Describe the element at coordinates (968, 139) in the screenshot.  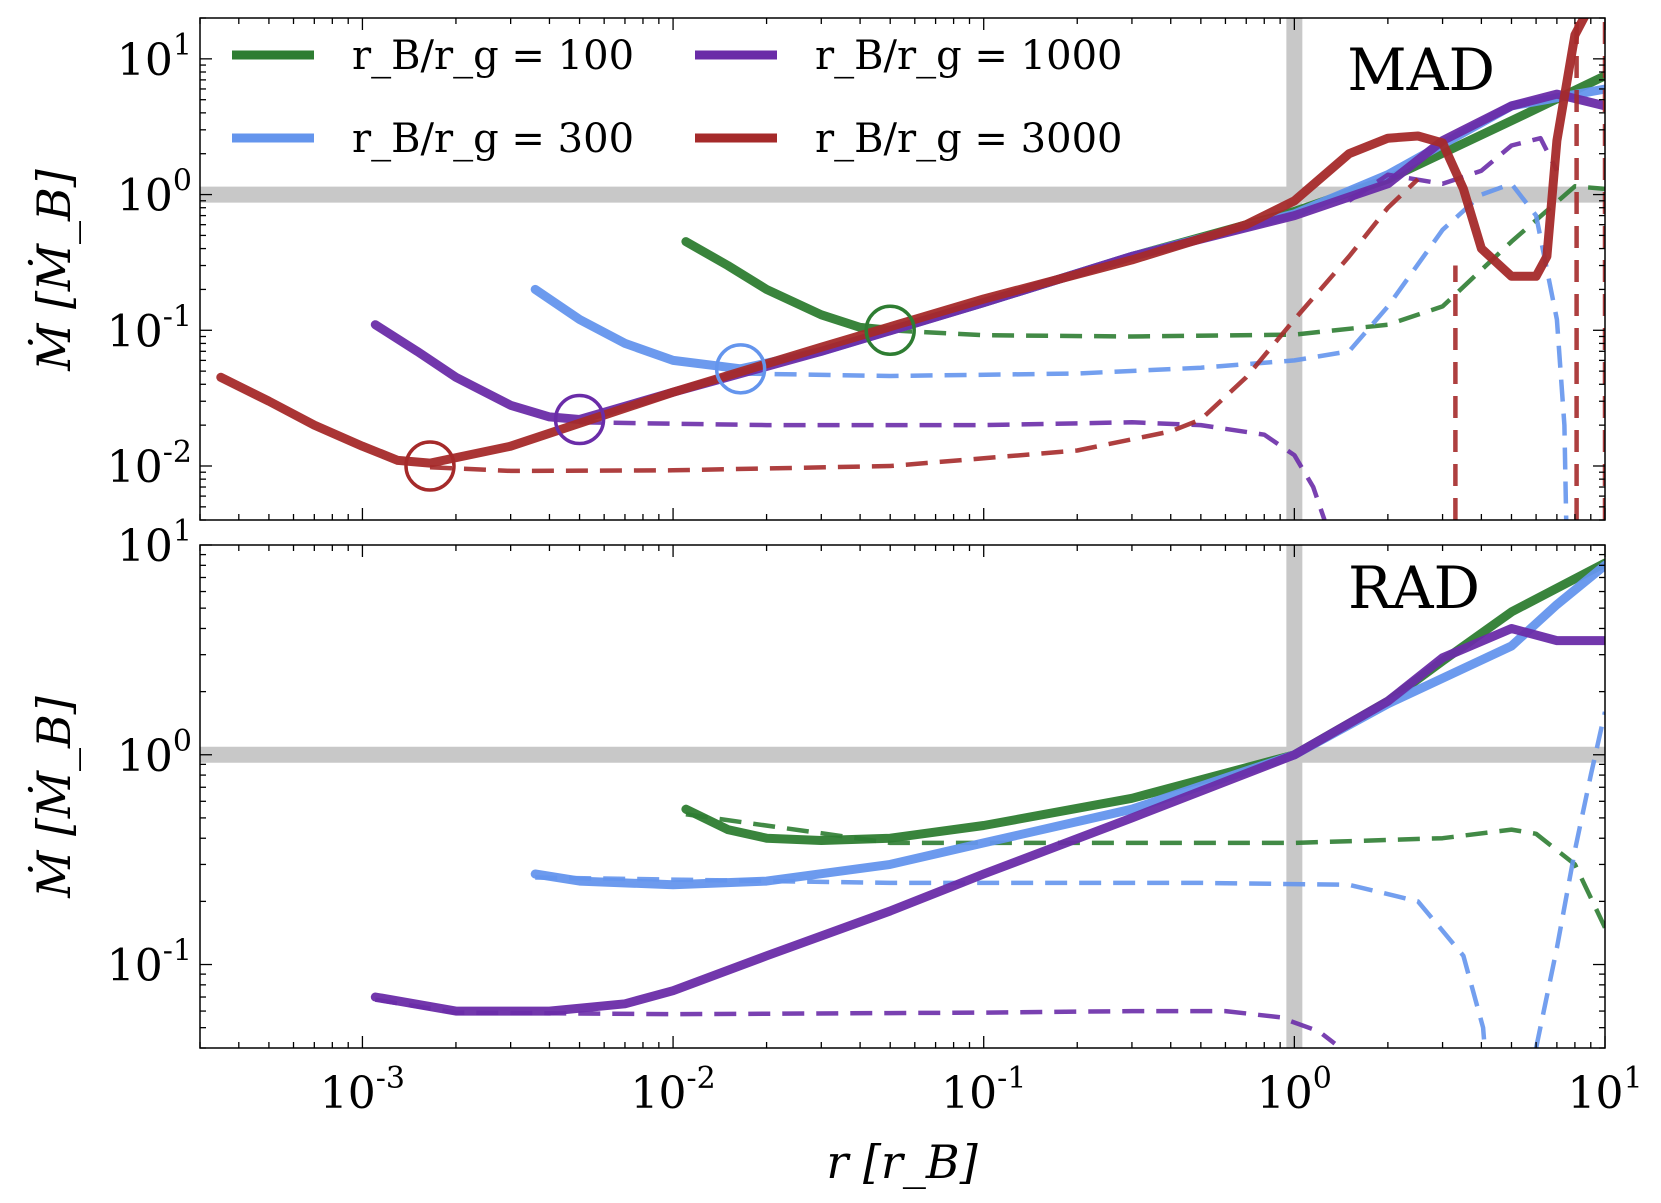
I see `legend-label-3000: r_B/r_g = 3000` at that location.